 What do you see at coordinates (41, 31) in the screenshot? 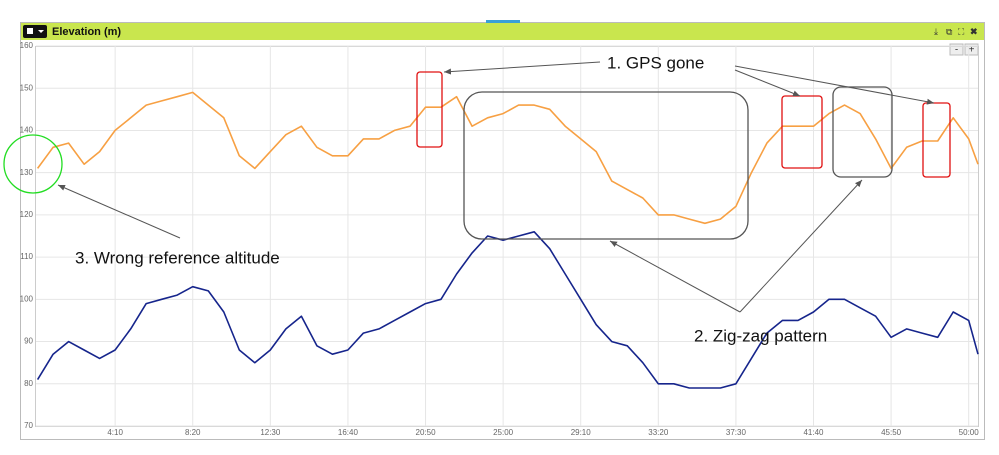
I see `menu-caret` at bounding box center [41, 31].